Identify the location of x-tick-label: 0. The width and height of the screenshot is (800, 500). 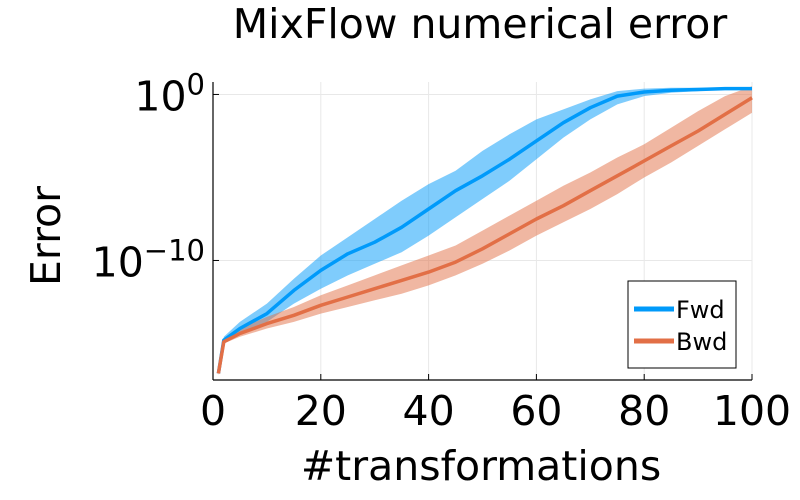
(213, 411).